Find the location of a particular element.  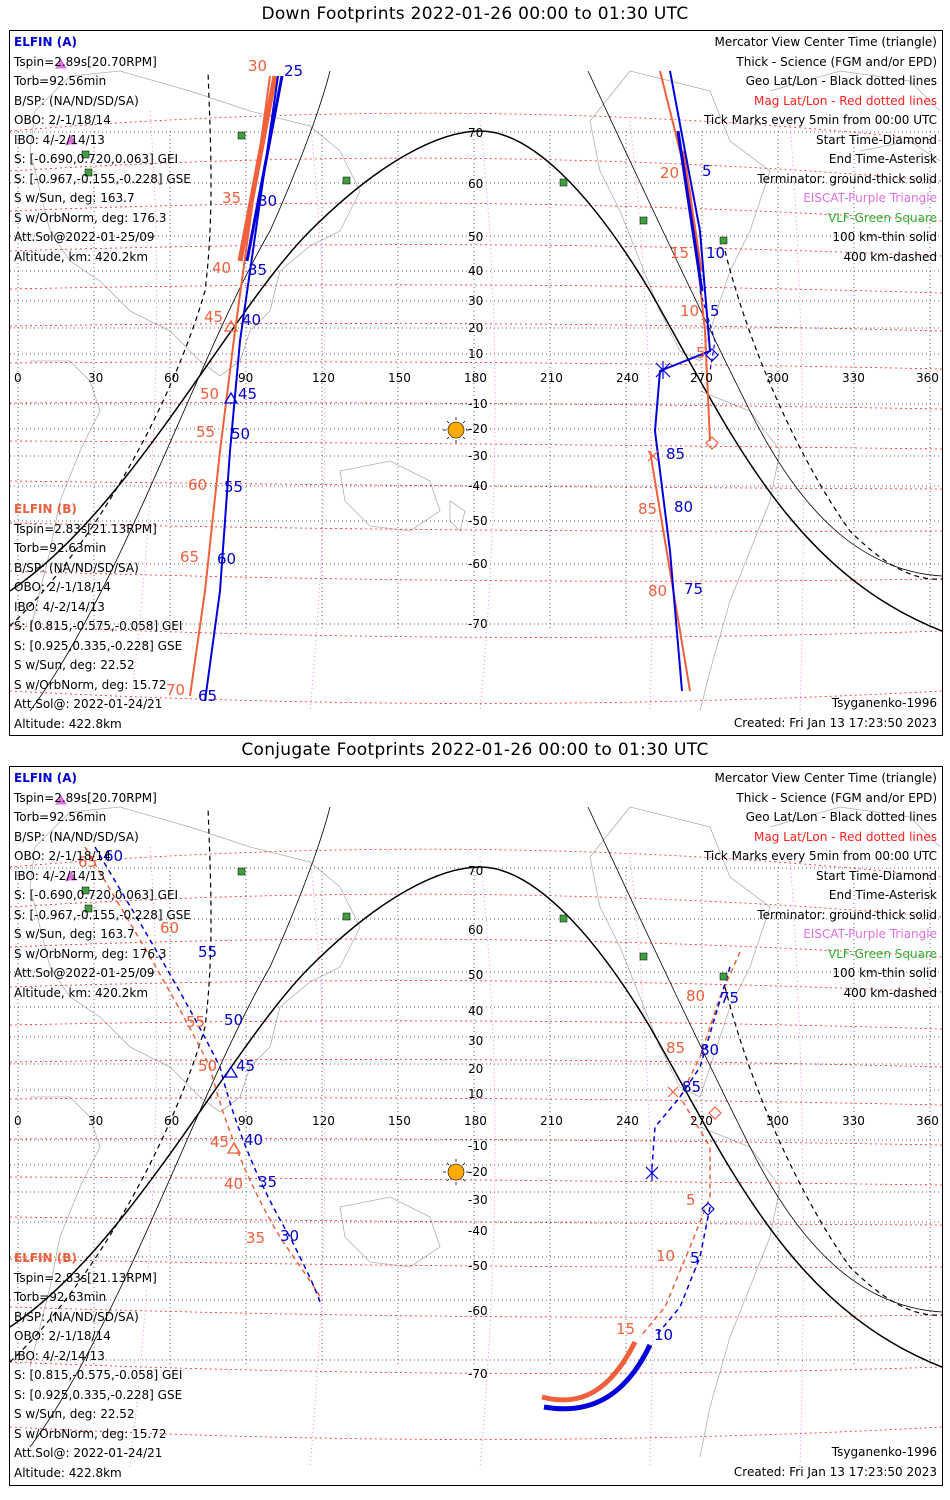

legend-line: EISCAT-Purple Triangle is located at coordinates (870, 198).